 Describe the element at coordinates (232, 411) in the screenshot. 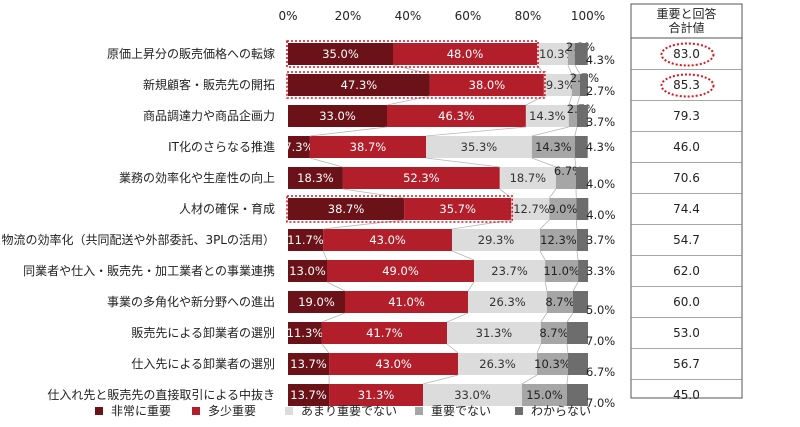

I see `legend-label: 多少重要` at that location.